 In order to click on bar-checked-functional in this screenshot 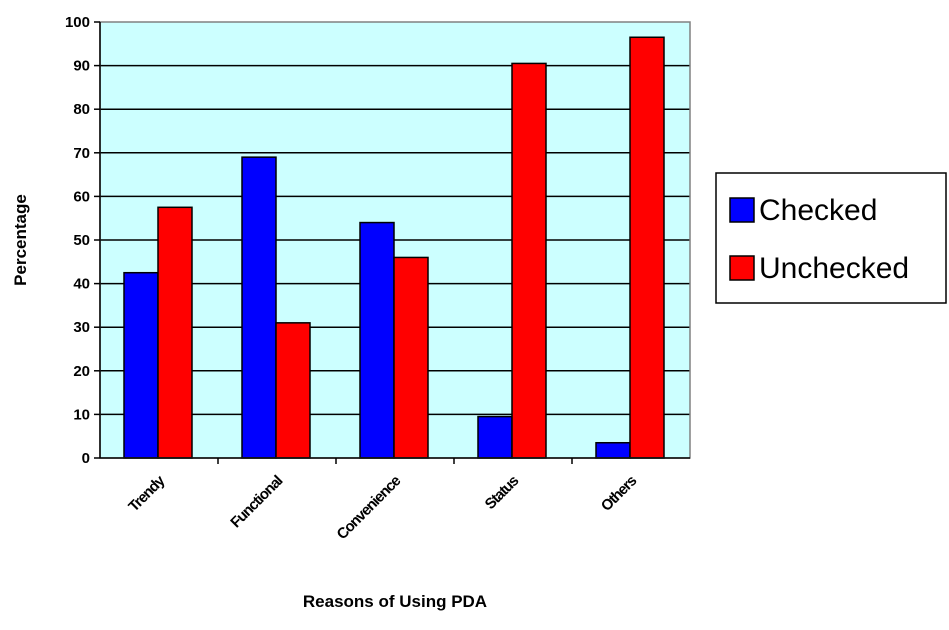, I will do `click(259, 307)`.